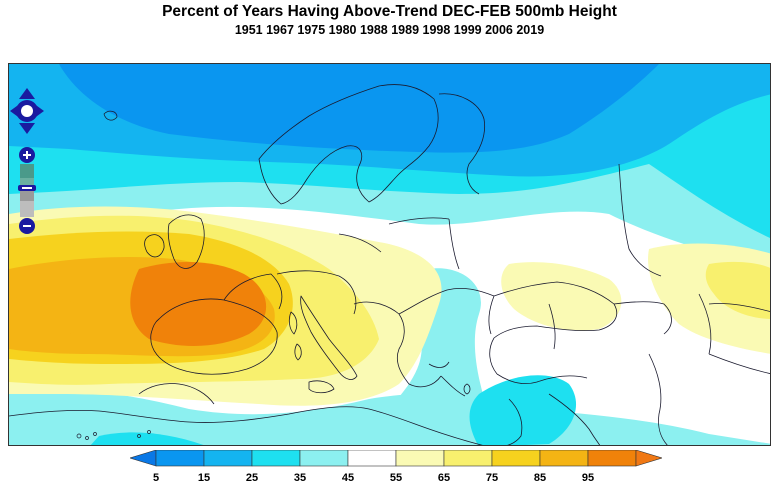  What do you see at coordinates (27, 191) in the screenshot?
I see `zoom-control` at bounding box center [27, 191].